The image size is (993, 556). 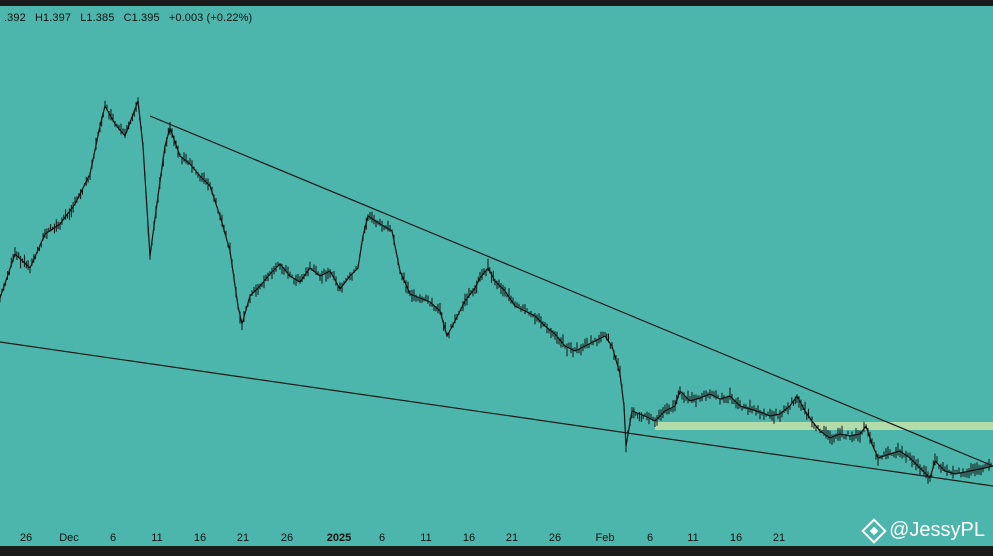 I want to click on x-axis: 26 Dec 6 11 16 21 26 2025 6 11 16 21 26 Feb 6 11 16 21, so click(x=402, y=538).